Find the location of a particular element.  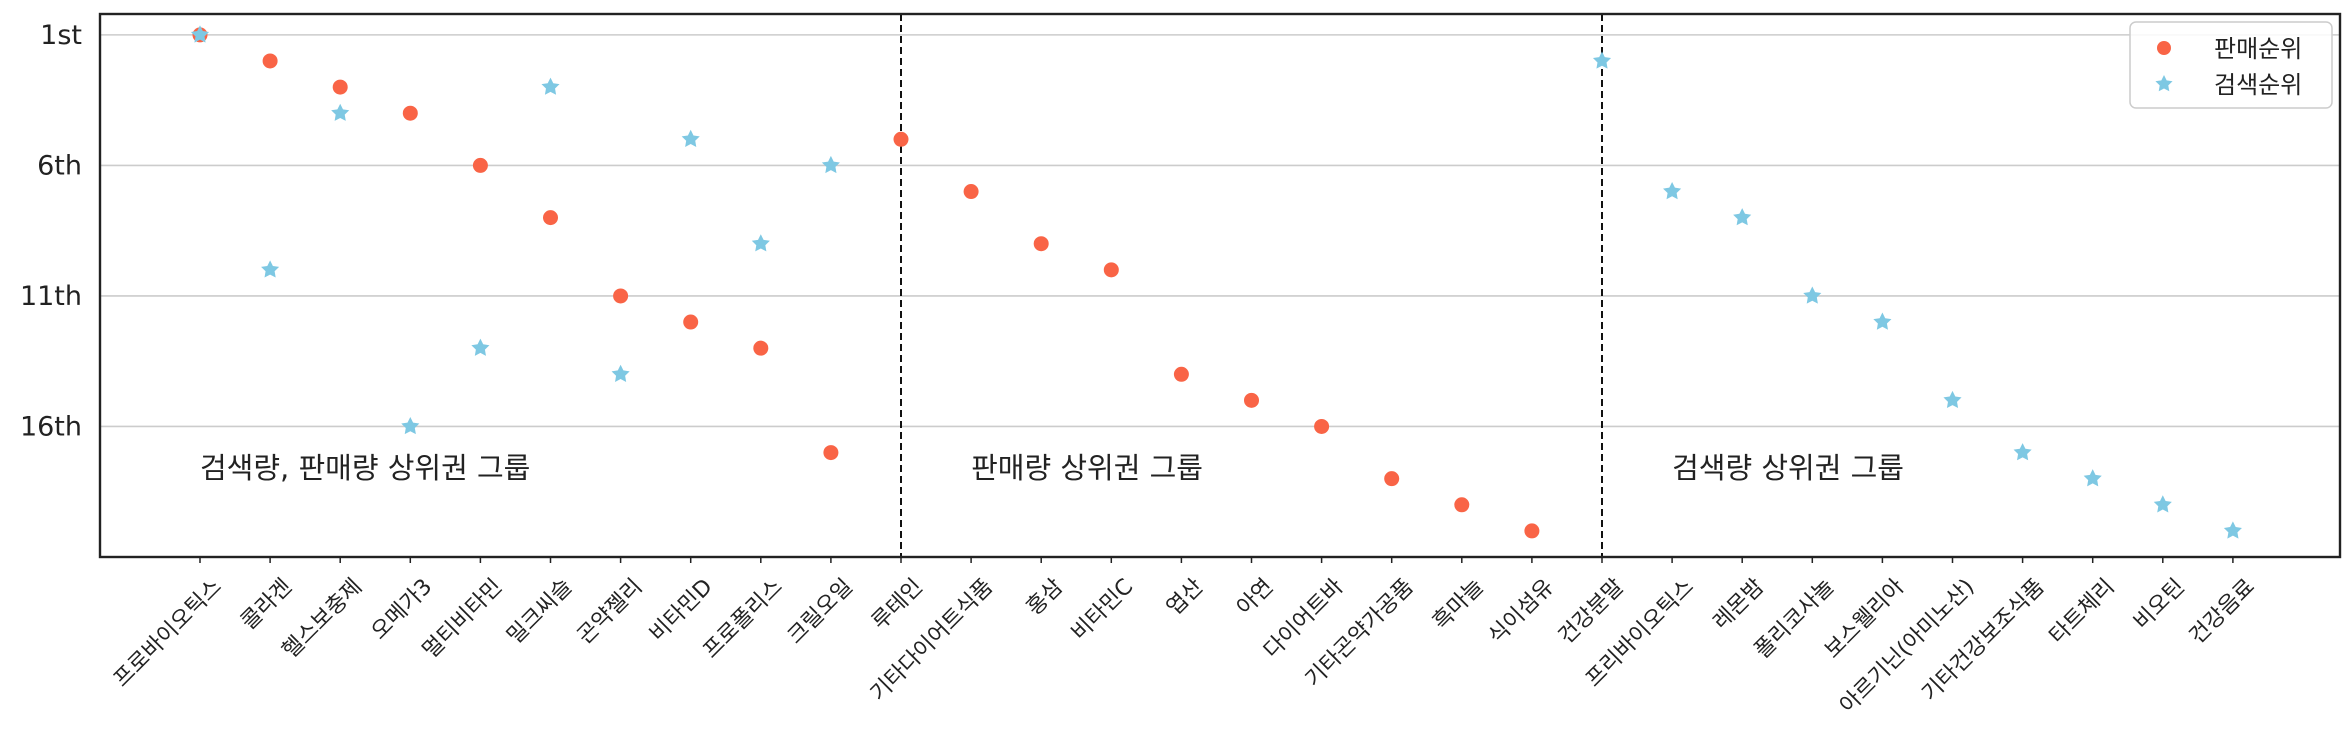

x-tick-label: 프로바이오틱스 is located at coordinates (168, 633).